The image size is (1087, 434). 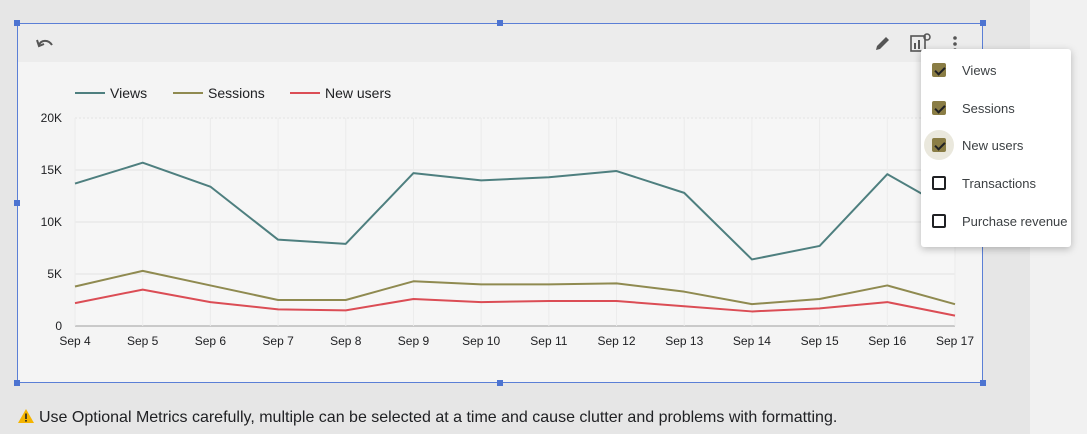 I want to click on y-tick-label: 20K, so click(x=51, y=118).